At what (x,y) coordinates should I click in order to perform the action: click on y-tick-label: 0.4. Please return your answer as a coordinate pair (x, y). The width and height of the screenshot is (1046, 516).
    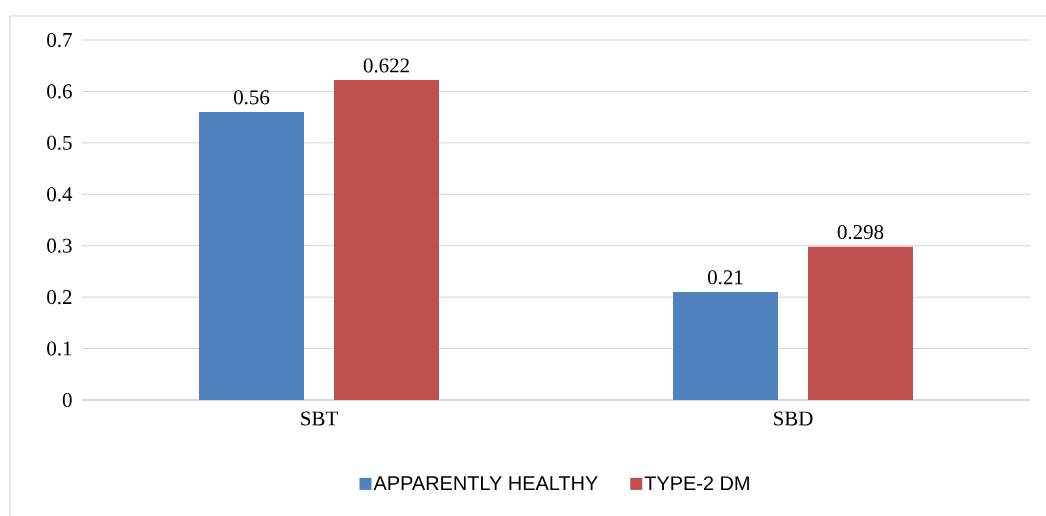
    Looking at the image, I should click on (60, 194).